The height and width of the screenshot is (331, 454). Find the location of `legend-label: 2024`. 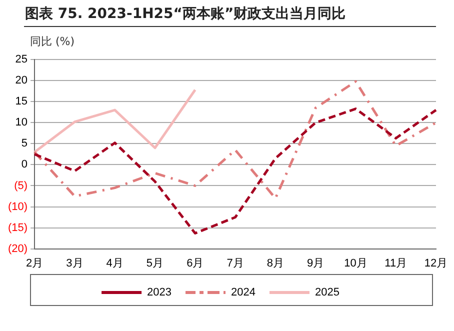

legend-label: 2024 is located at coordinates (243, 292).